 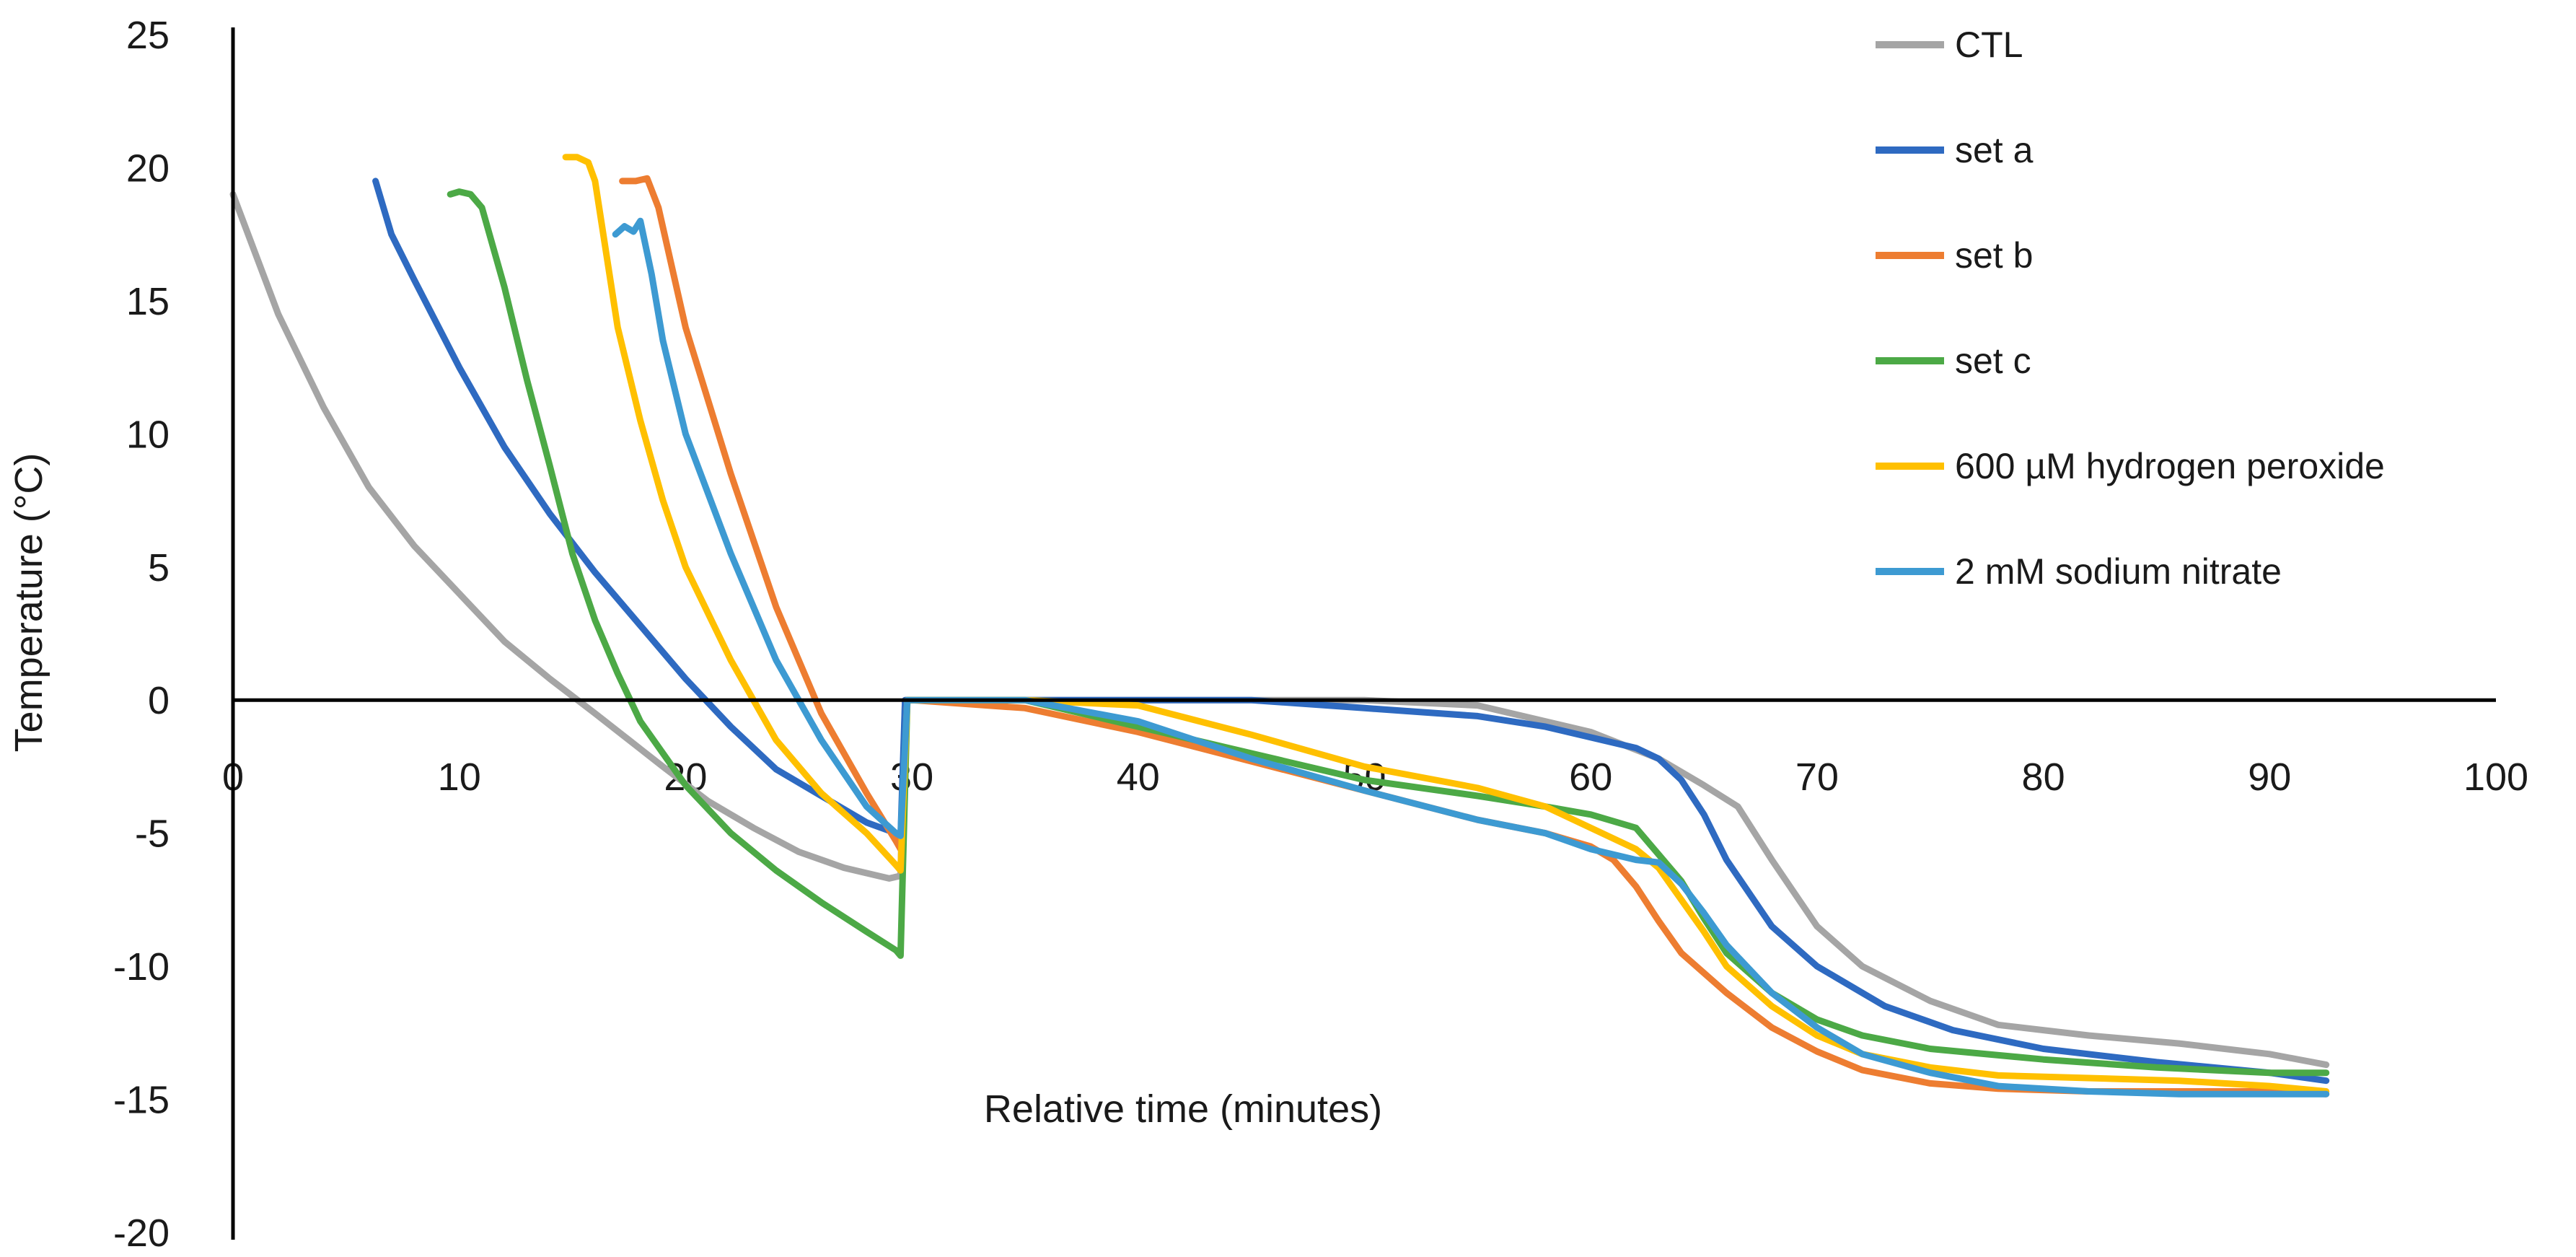 I want to click on y-tick-label: 5, so click(x=159, y=568).